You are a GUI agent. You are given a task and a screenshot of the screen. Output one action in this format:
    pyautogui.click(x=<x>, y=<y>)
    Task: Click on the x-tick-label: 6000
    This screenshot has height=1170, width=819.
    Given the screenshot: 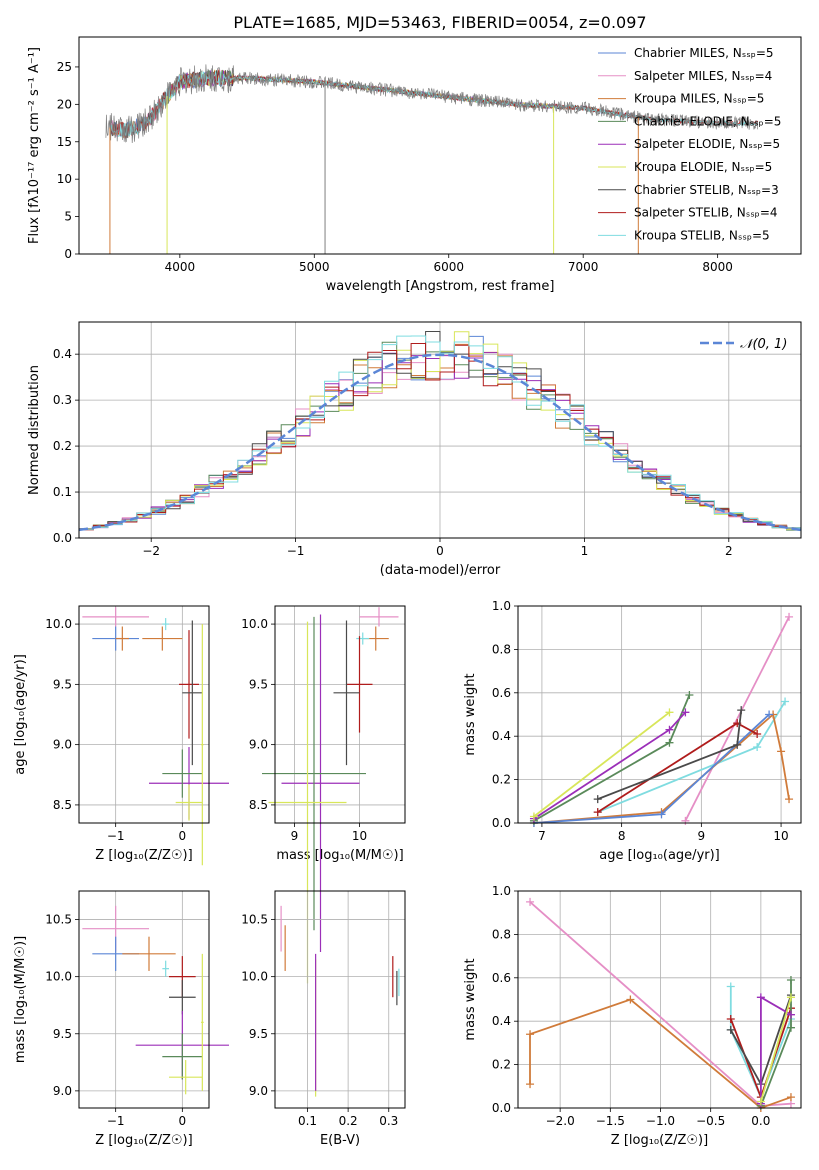 What is the action you would take?
    pyautogui.click(x=448, y=267)
    